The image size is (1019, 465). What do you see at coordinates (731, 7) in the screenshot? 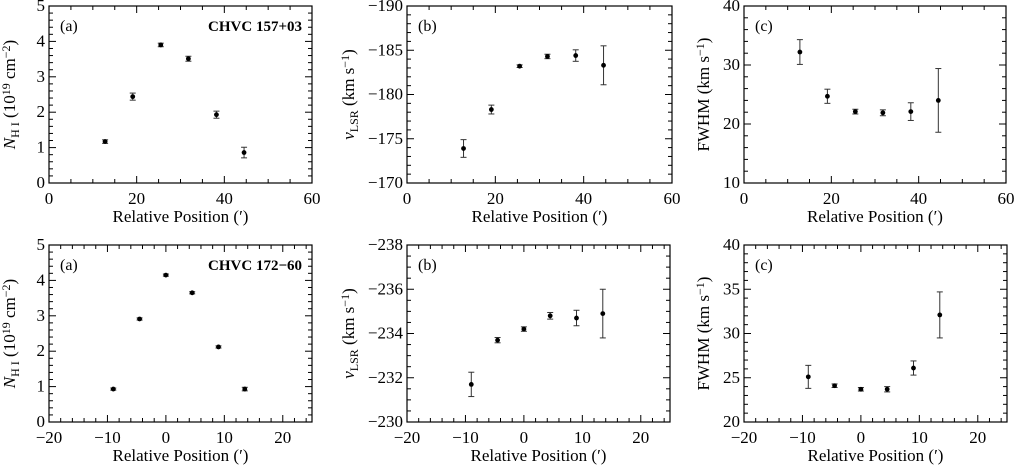
I see `y-tick-label: 40` at bounding box center [731, 7].